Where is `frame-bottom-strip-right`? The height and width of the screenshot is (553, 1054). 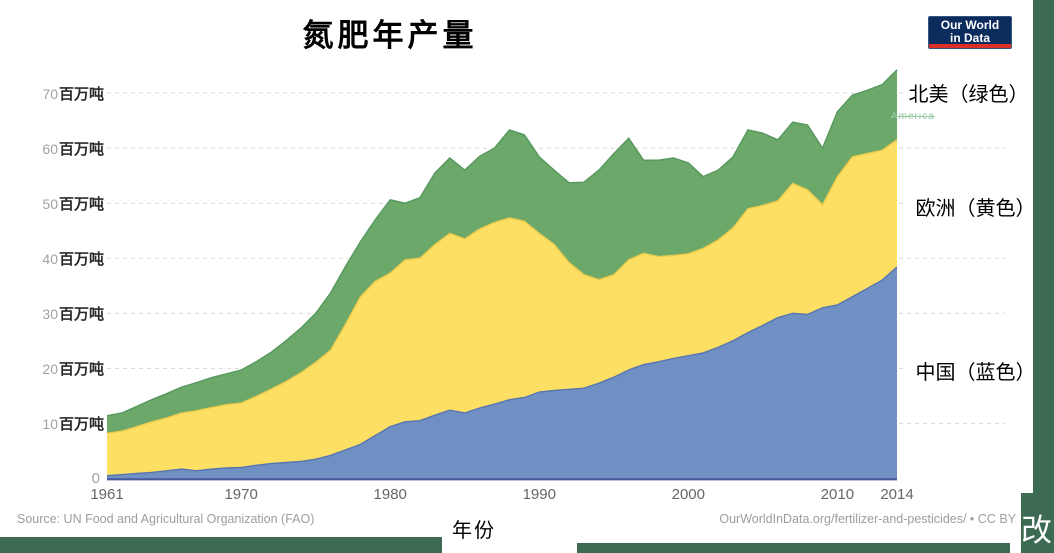 frame-bottom-strip-right is located at coordinates (793, 548).